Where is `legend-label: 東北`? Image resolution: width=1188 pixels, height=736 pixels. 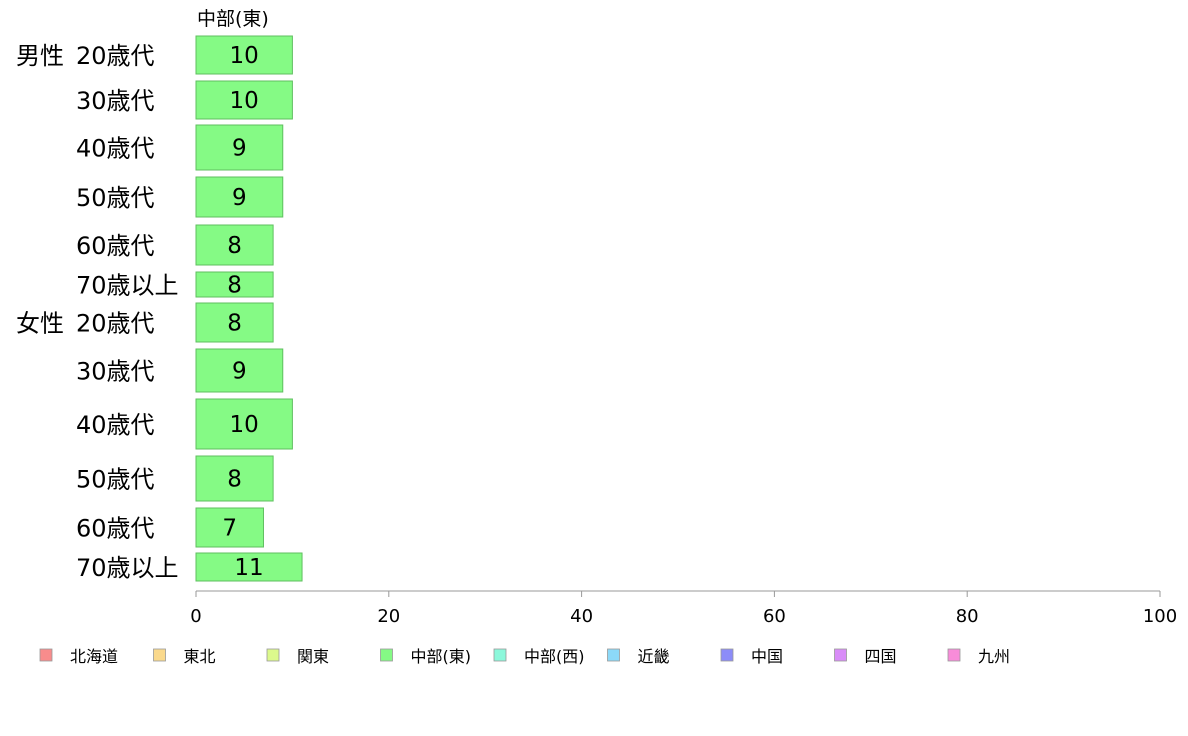 legend-label: 東北 is located at coordinates (200, 656).